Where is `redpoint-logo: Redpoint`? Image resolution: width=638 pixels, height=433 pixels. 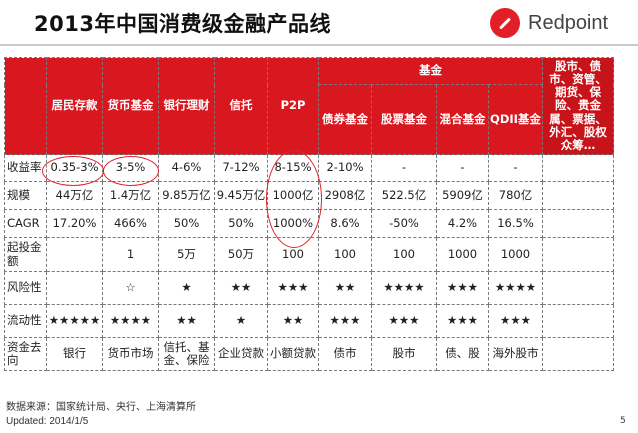 redpoint-logo: Redpoint is located at coordinates (549, 23).